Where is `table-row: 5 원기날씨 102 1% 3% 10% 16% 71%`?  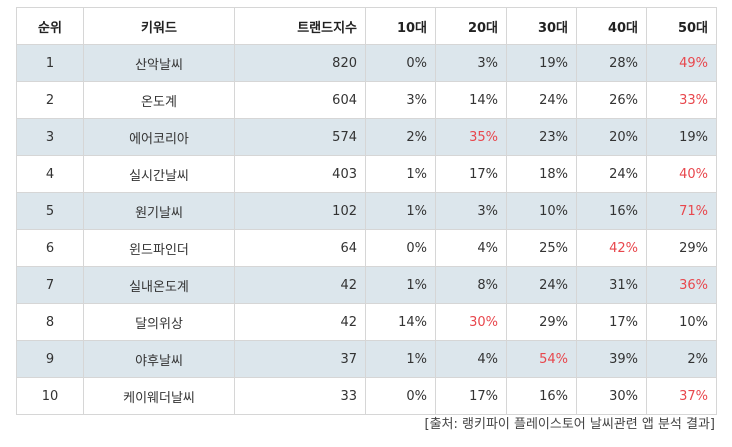
table-row: 5 원기날씨 102 1% 3% 10% 16% 71% is located at coordinates (366, 211).